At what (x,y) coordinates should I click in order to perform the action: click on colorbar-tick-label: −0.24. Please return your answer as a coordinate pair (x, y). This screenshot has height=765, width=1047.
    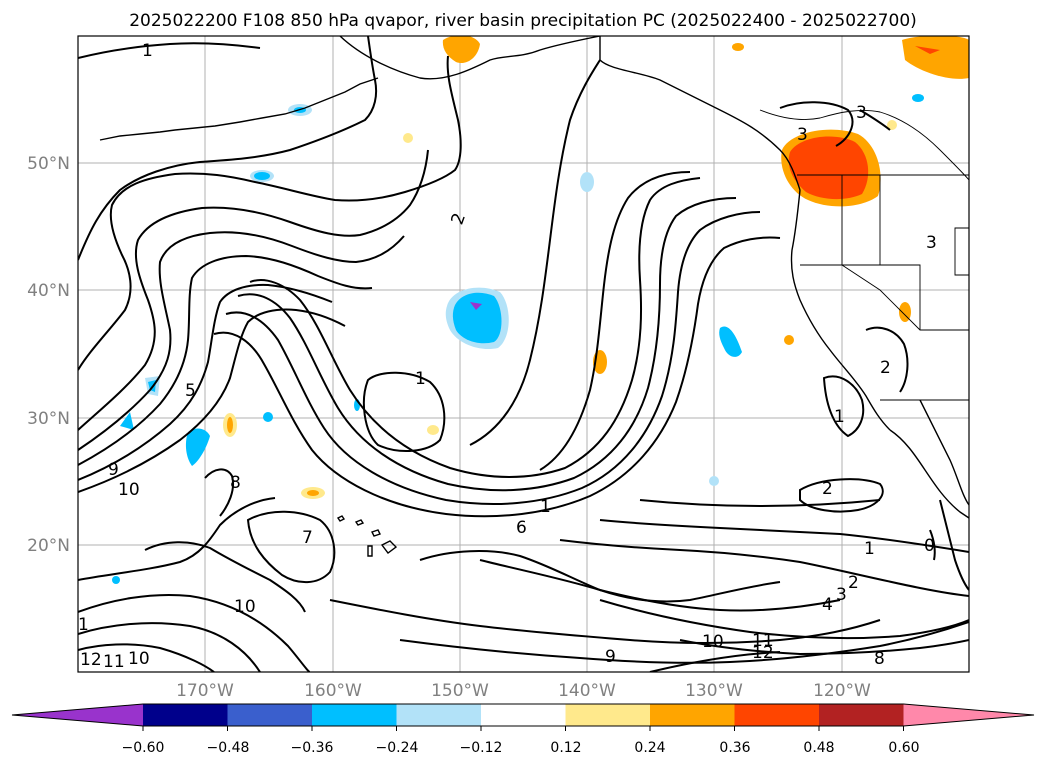
    Looking at the image, I should click on (397, 748).